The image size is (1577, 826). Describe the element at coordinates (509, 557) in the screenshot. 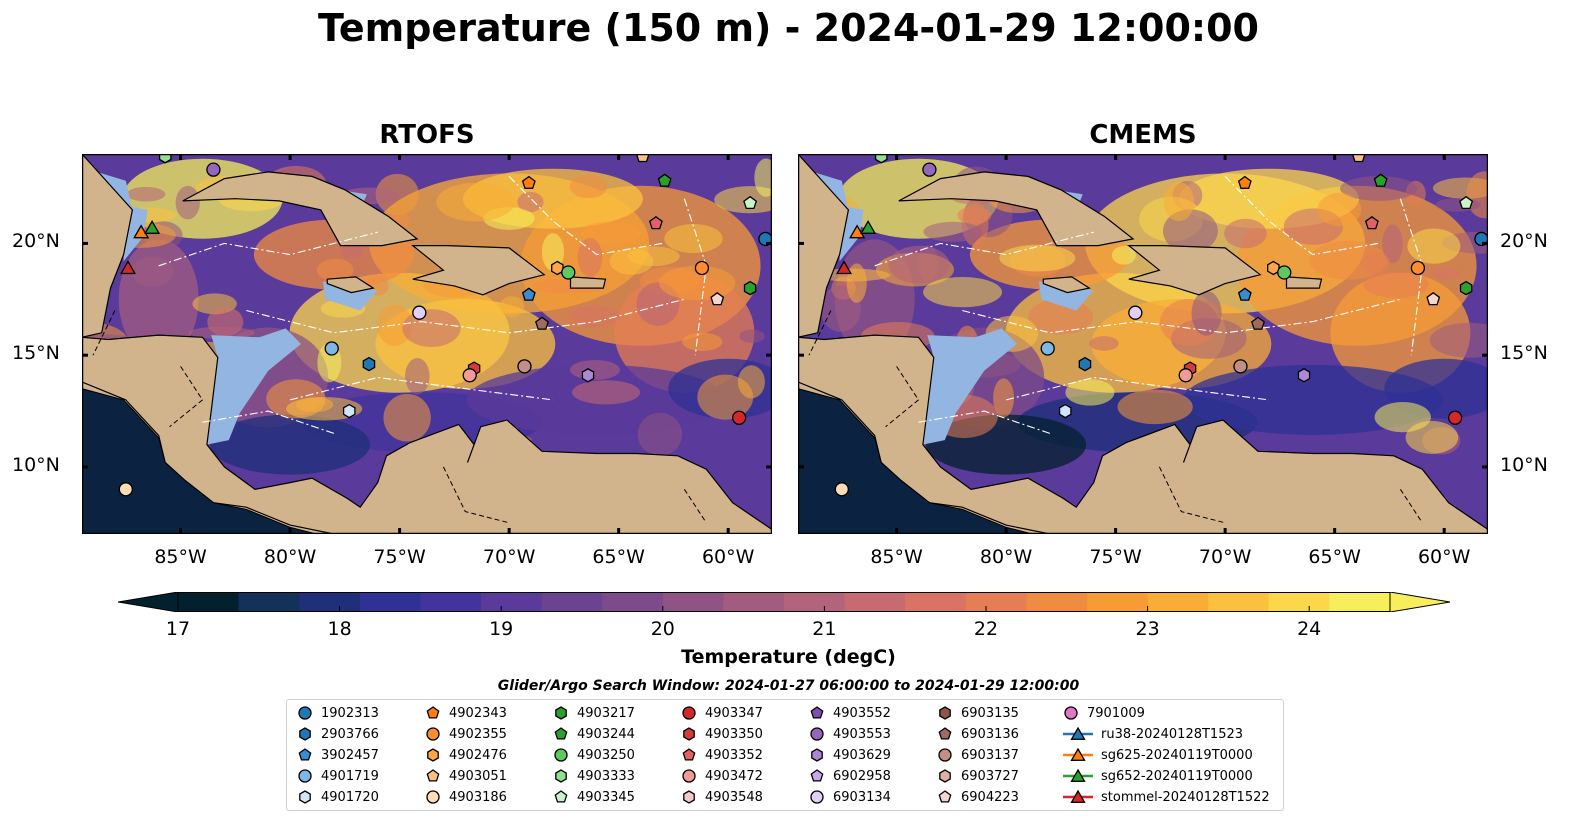

I see `x-tick-label: 70°W` at that location.